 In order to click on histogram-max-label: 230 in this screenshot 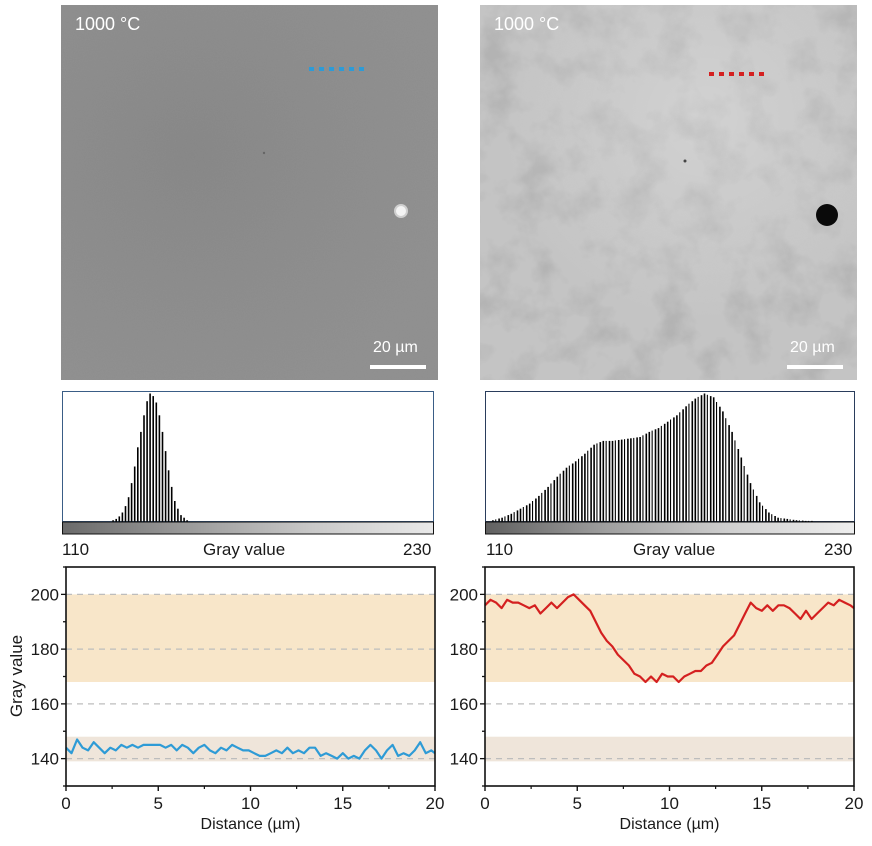, I will do `click(838, 549)`.